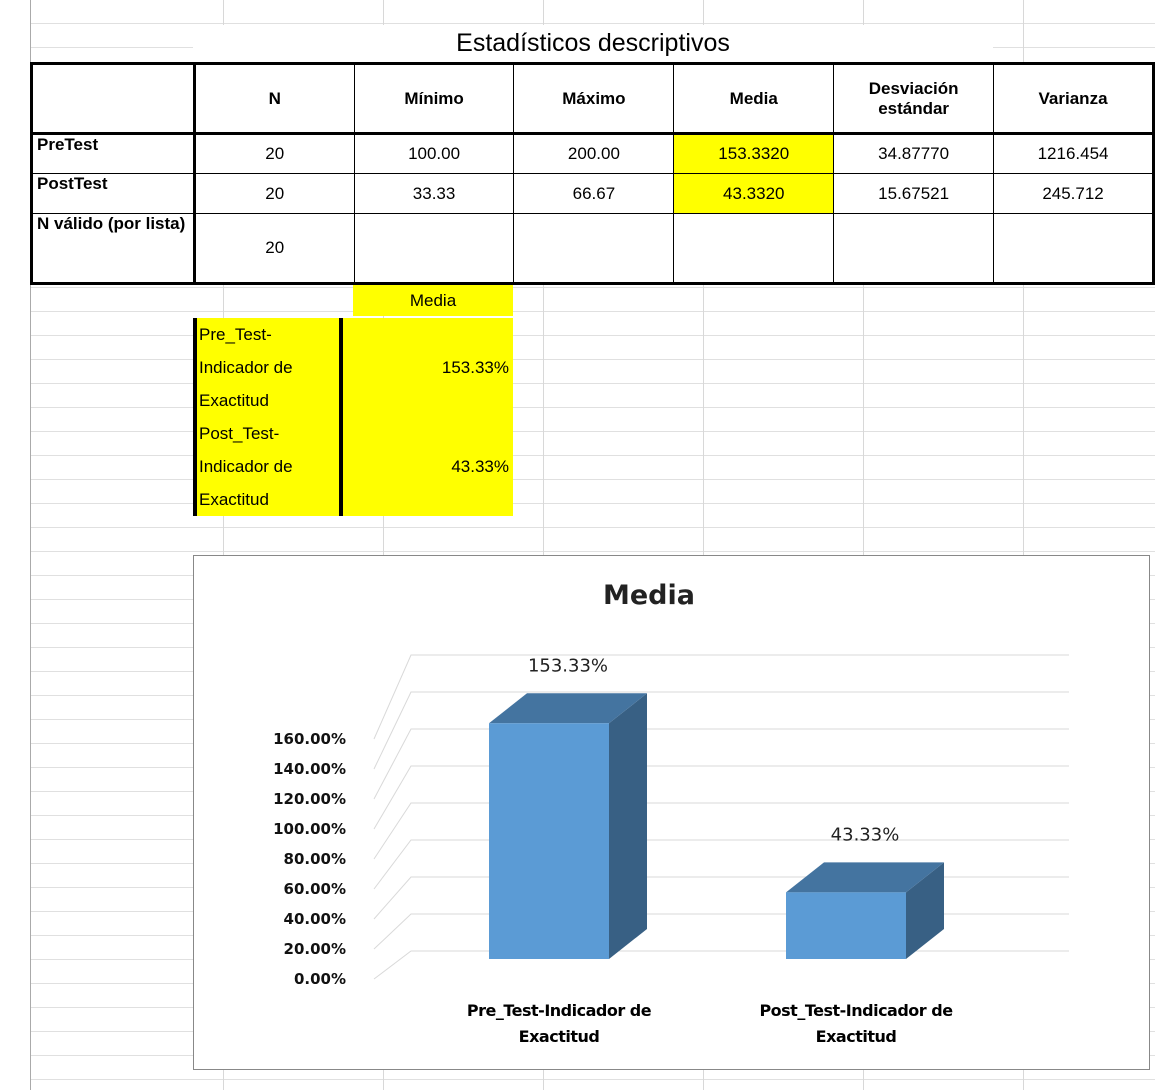  I want to click on header-cell: Varianza, so click(1073, 99).